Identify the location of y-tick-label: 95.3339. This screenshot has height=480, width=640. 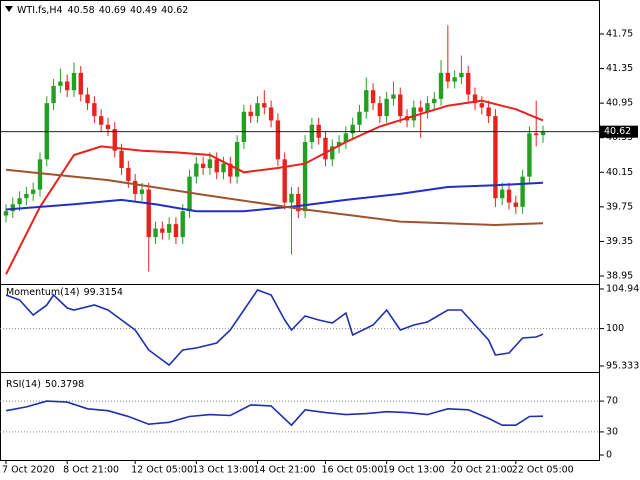
(623, 366).